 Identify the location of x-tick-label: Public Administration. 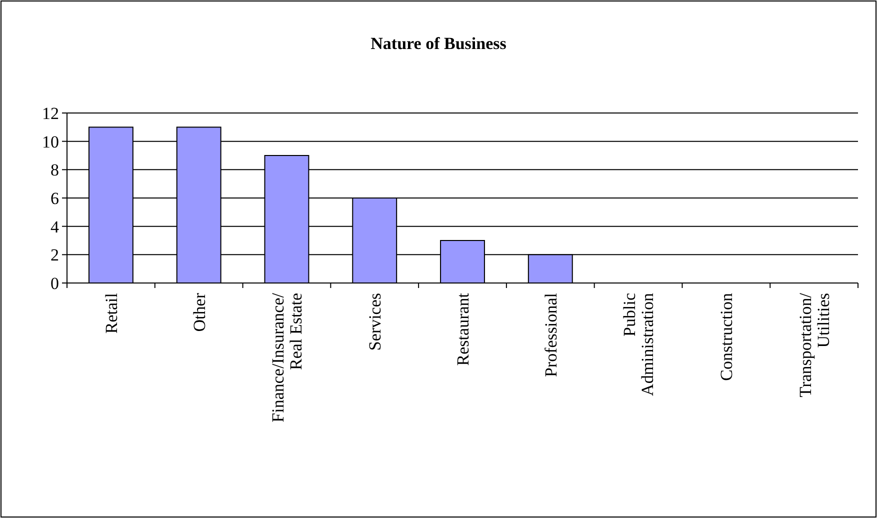
(639, 344).